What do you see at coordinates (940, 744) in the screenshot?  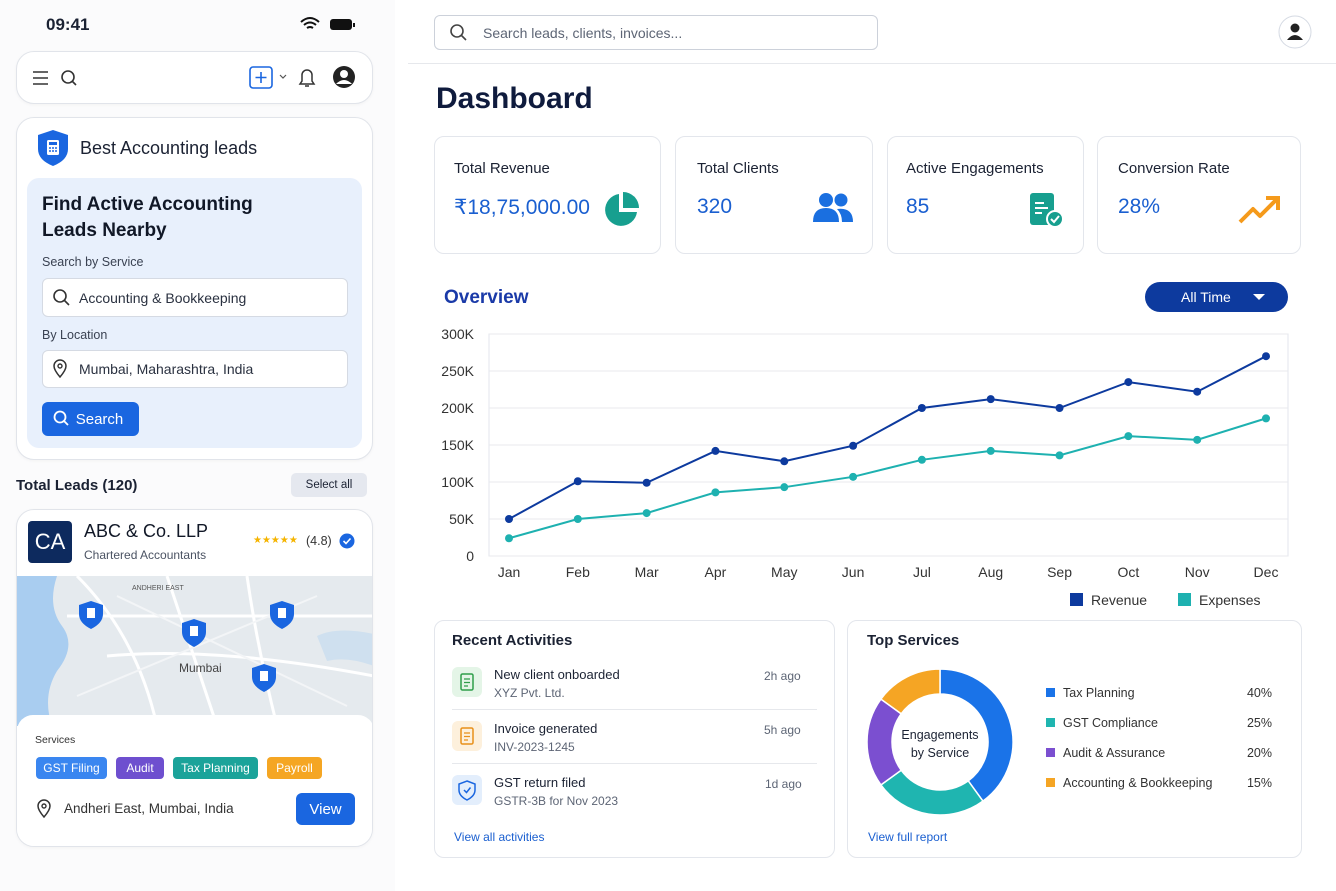 I see `donut-center-label: Engagements by Service` at bounding box center [940, 744].